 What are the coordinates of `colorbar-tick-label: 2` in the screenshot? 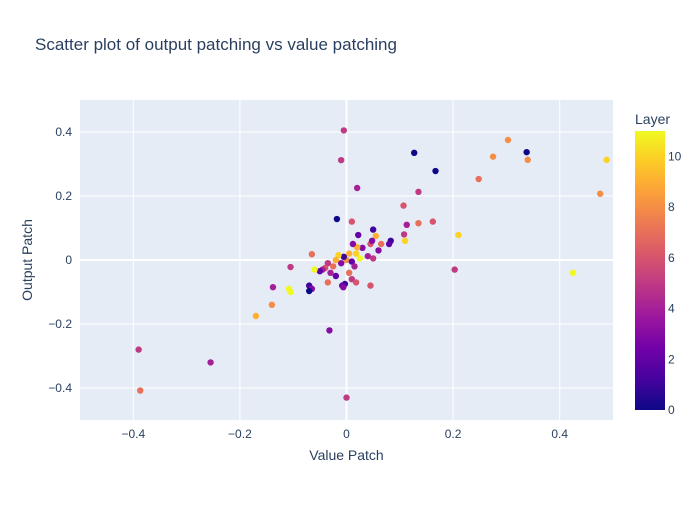 It's located at (671, 359).